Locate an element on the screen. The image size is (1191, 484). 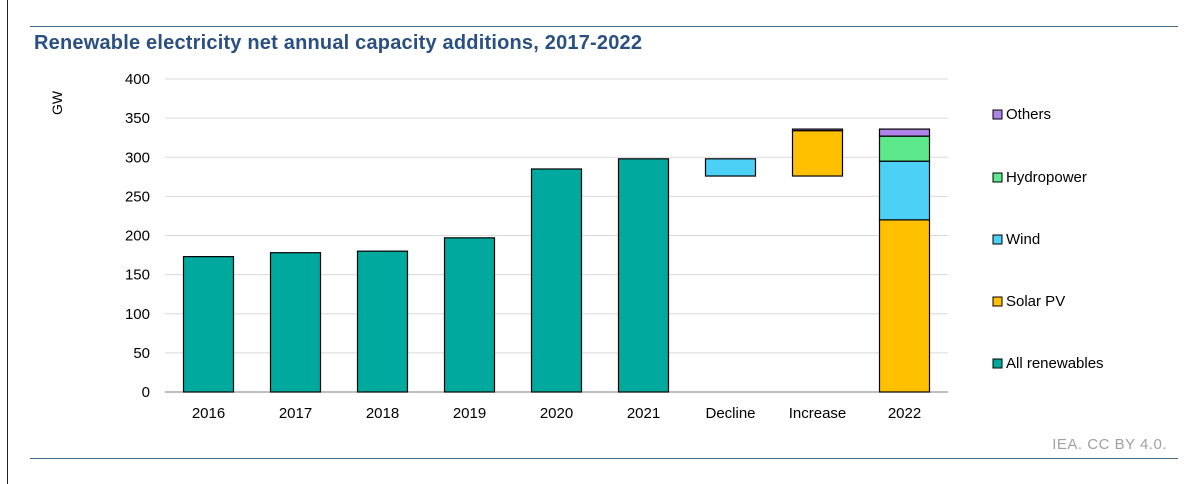
legend-swatch-all-renewables is located at coordinates (997, 363).